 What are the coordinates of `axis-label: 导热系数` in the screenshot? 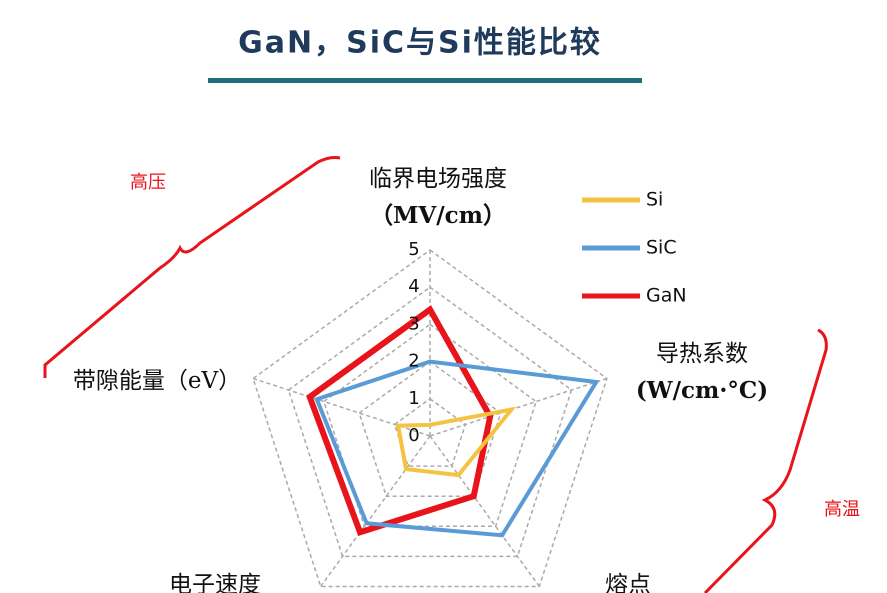 It's located at (702, 354).